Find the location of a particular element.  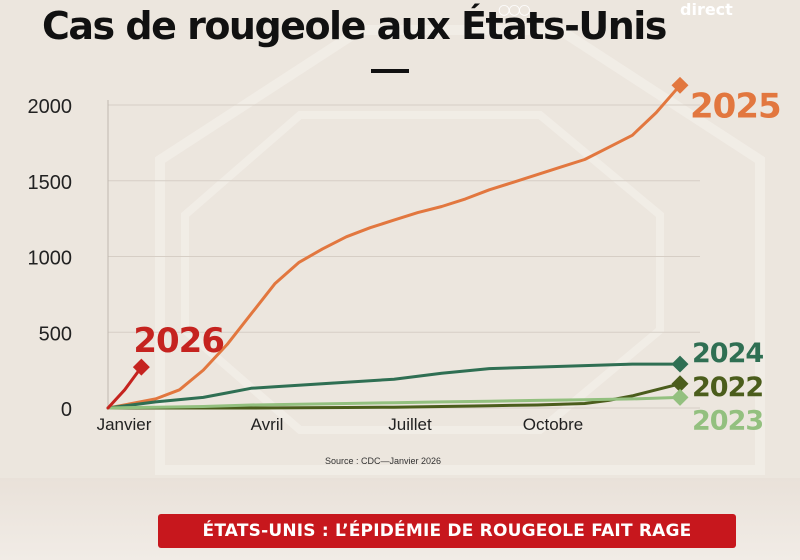

series-endpoint-2023 is located at coordinates (680, 397).